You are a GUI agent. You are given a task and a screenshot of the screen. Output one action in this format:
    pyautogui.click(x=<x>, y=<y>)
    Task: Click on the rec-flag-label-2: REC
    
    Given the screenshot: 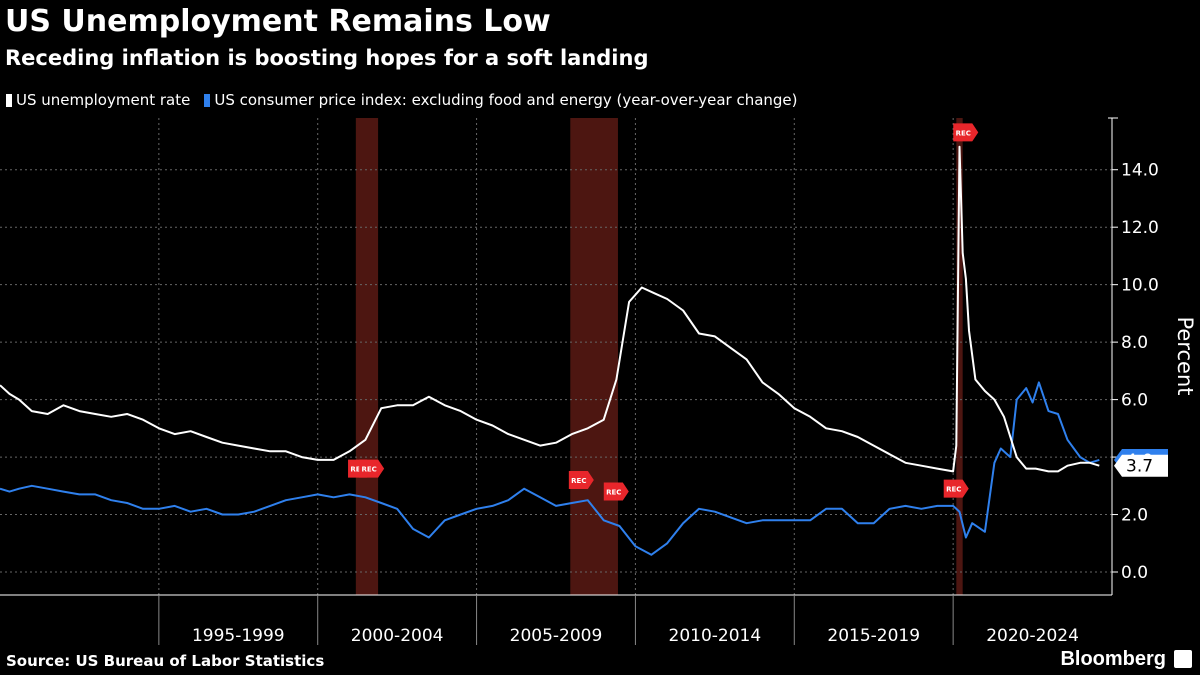 What is the action you would take?
    pyautogui.click(x=578, y=481)
    